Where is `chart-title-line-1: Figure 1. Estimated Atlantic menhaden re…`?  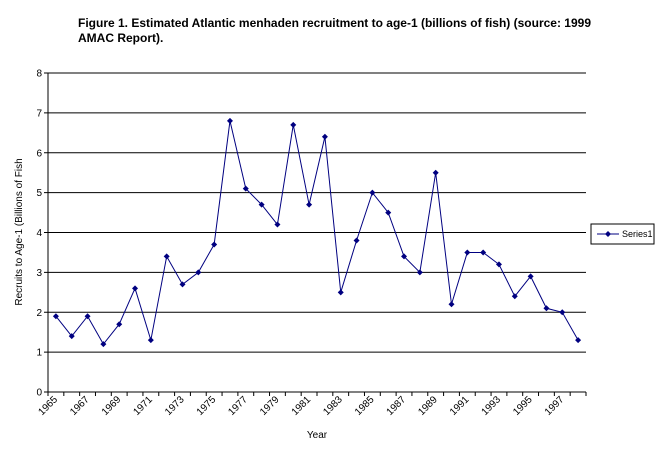
chart-title-line-1: Figure 1. Estimated Atlantic menhaden re… is located at coordinates (334, 23).